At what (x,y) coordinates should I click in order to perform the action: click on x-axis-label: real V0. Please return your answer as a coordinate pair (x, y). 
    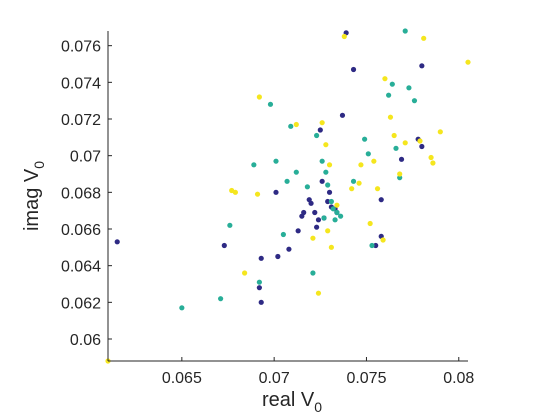
    Looking at the image, I should click on (292, 402).